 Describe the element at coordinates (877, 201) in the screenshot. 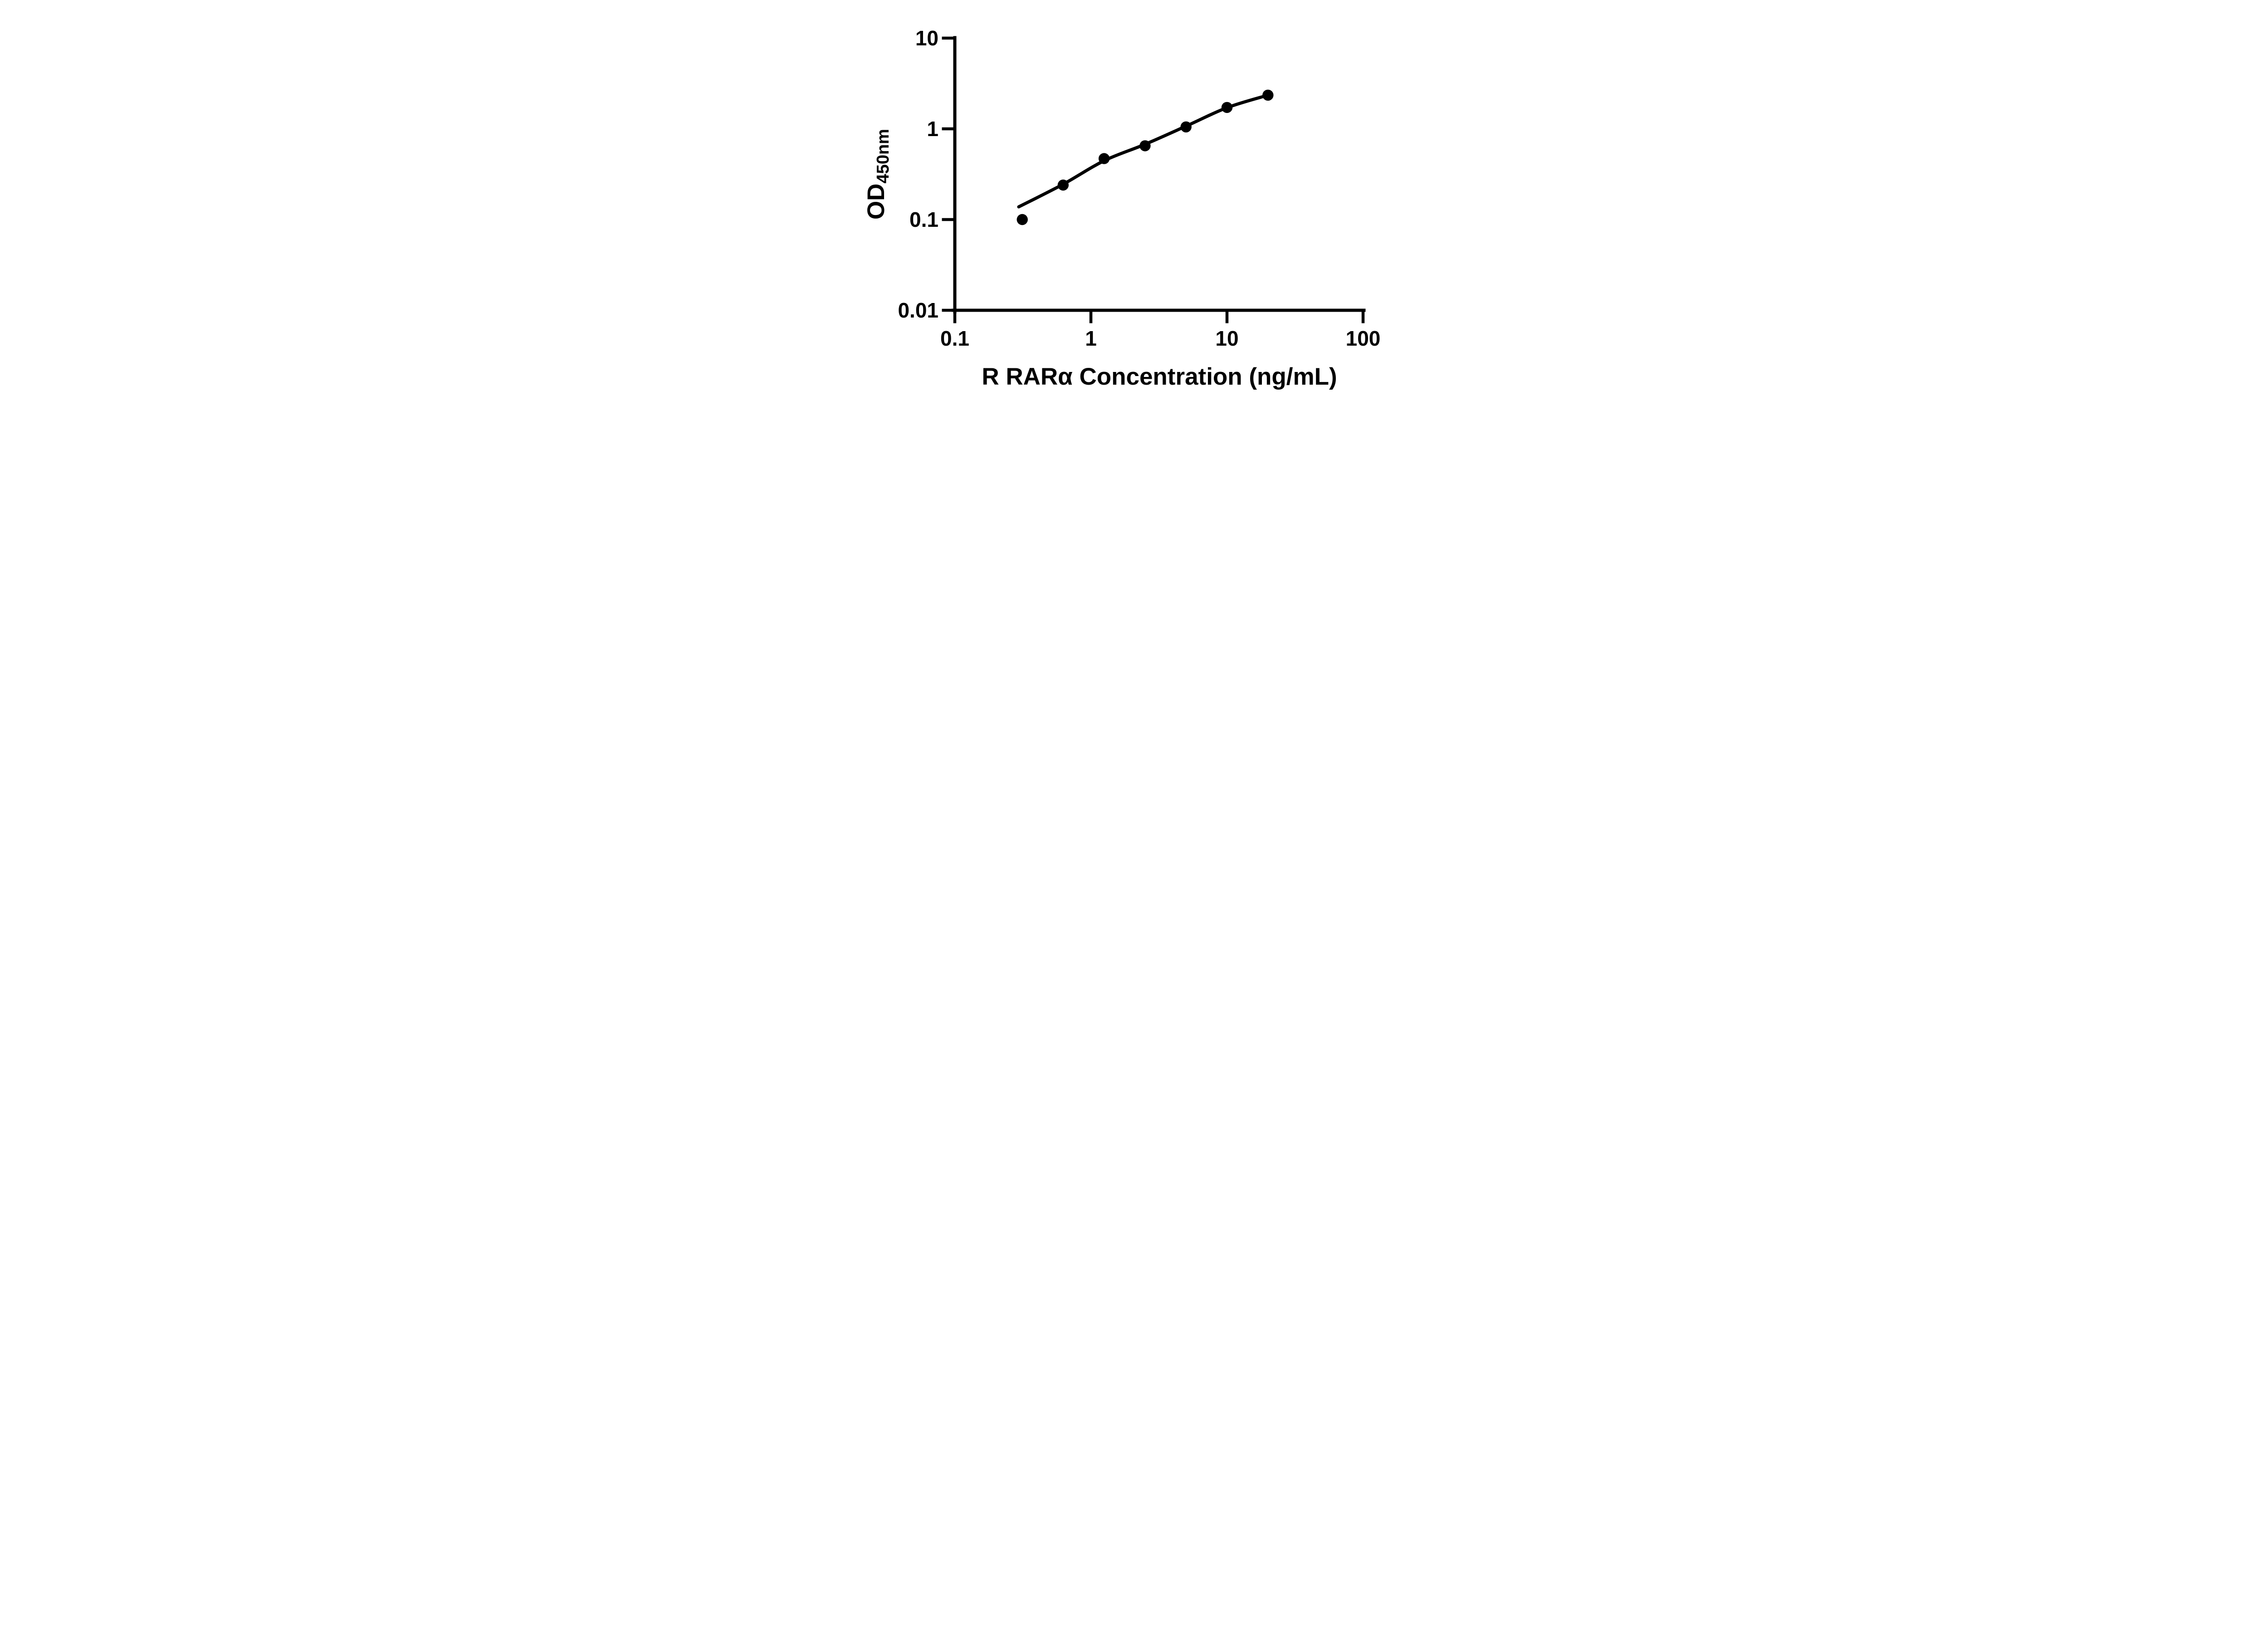

I see `y-axis-title-main: OD` at that location.